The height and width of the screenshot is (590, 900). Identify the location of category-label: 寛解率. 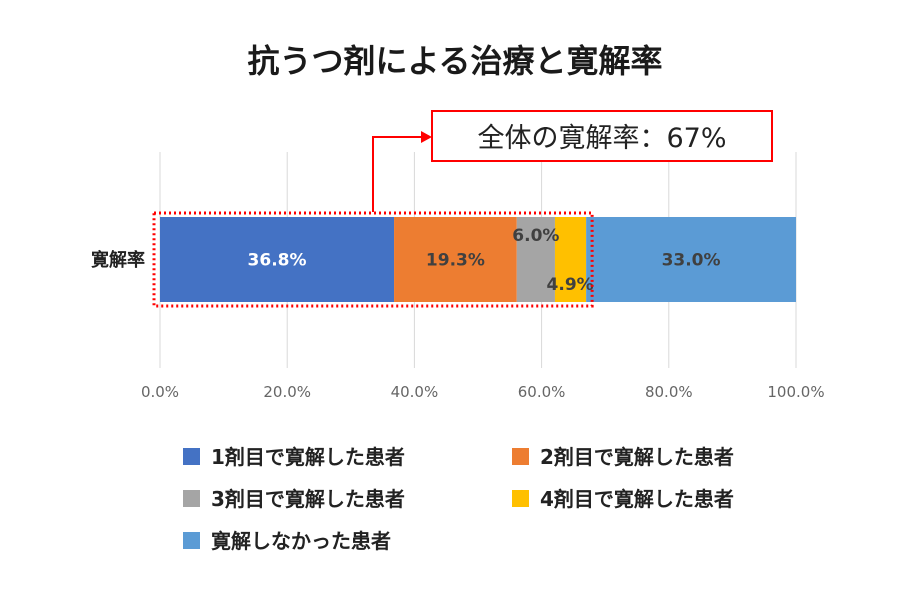
(118, 260).